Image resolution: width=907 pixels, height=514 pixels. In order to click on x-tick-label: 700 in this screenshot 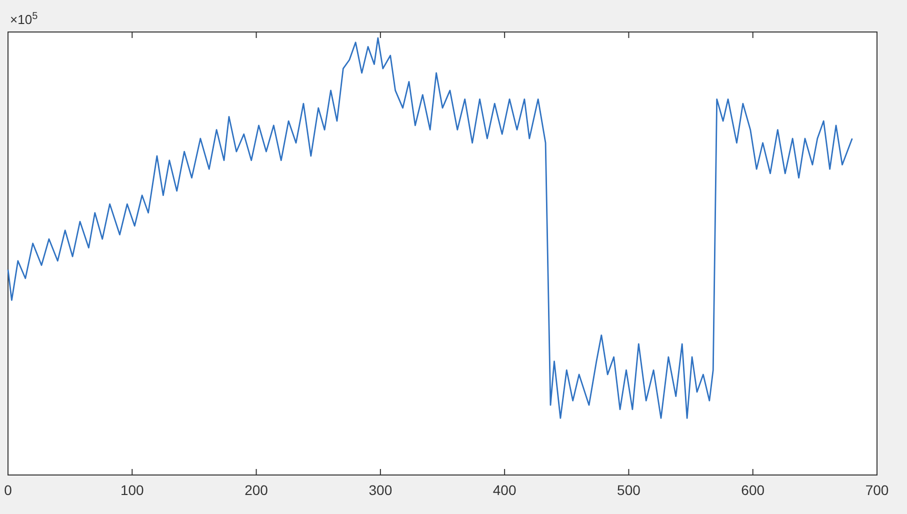, I will do `click(877, 490)`.